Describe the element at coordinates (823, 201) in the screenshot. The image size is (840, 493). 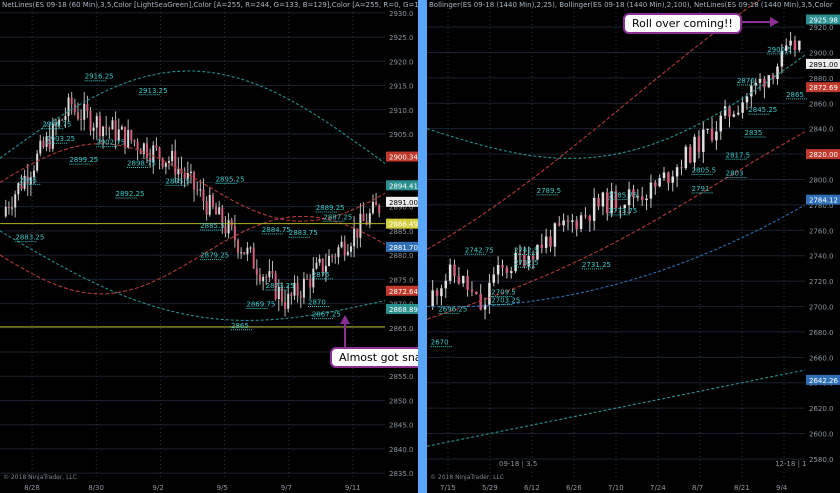
I see `price-tag-label: 2784.12` at that location.